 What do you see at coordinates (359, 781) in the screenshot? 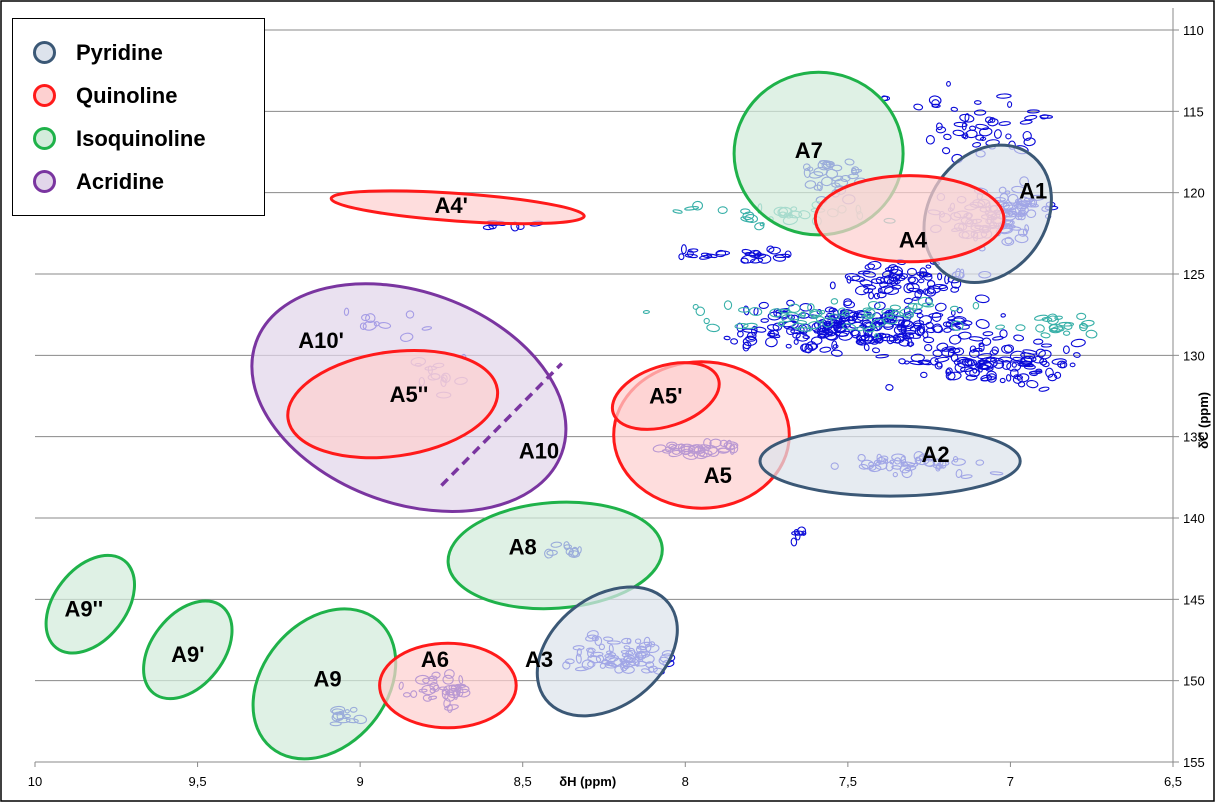
I see `x-tick-label-9: 9` at bounding box center [359, 781].